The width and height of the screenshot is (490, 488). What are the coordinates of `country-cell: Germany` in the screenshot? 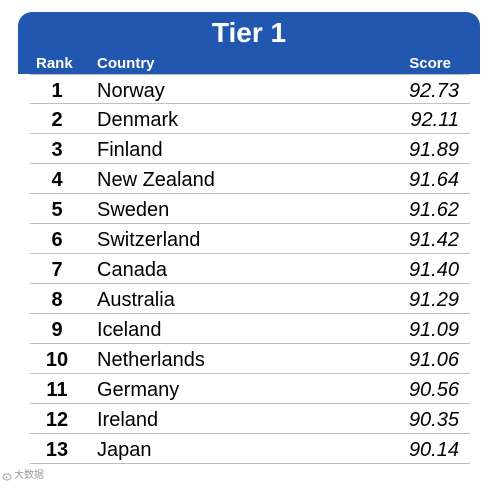 It's located at (138, 390).